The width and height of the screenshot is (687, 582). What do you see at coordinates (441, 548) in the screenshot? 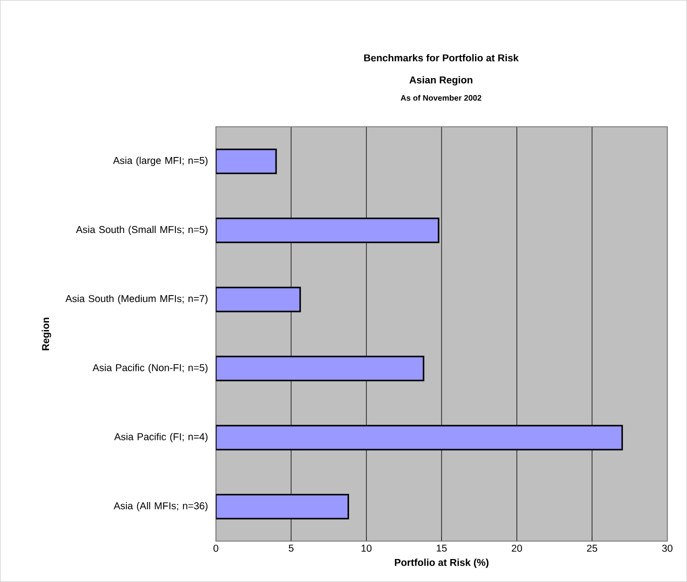
I see `x-tick-label: 15` at bounding box center [441, 548].